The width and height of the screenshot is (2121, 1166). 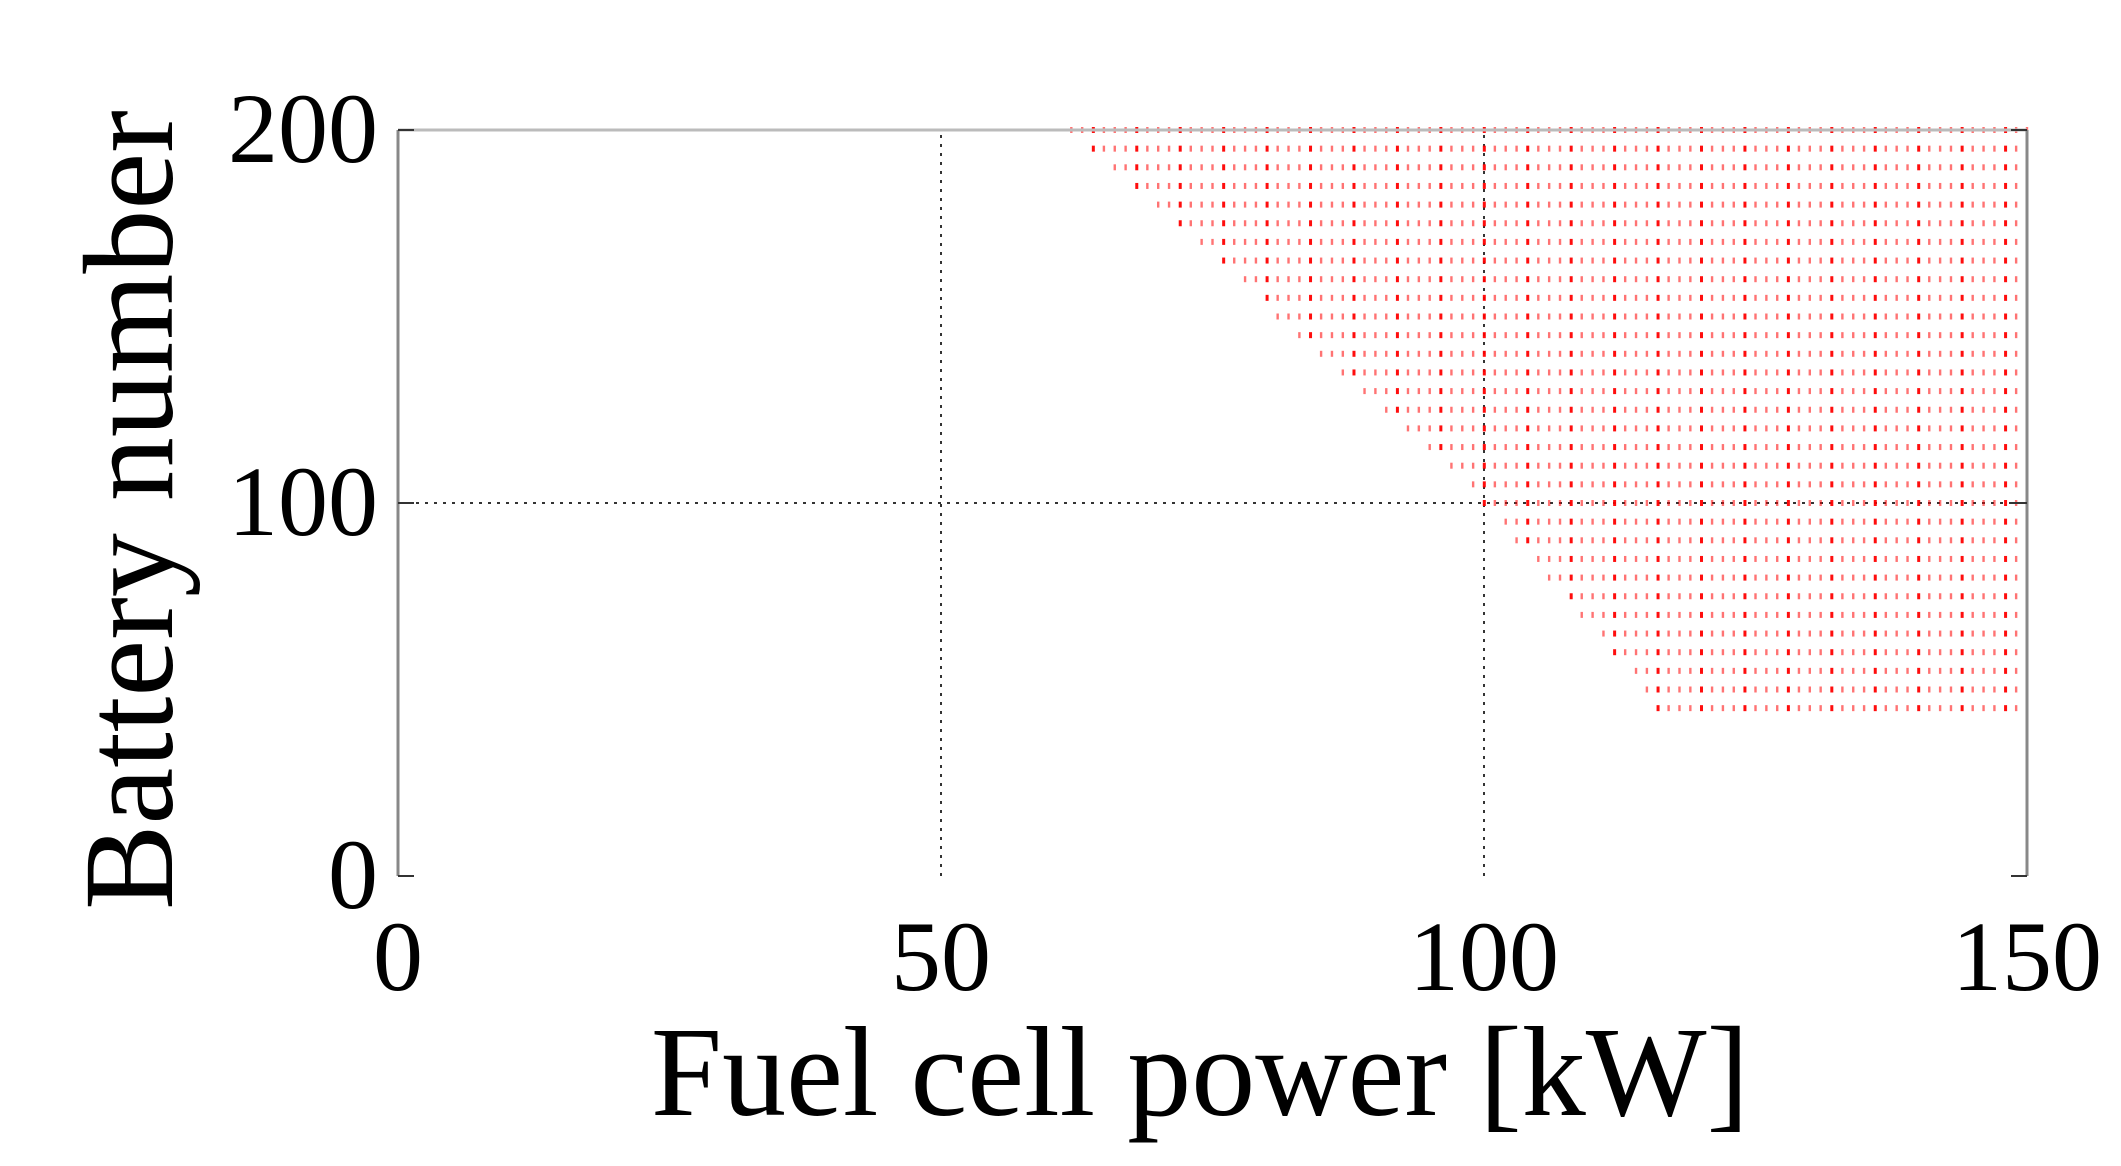 I want to click on x-tick-label: 100, so click(x=1484, y=956).